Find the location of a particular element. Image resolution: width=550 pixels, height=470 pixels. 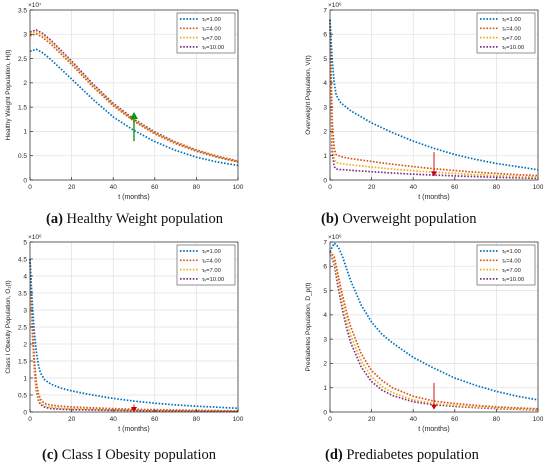

y-tick-label: 0.5 is located at coordinates (22, 395).